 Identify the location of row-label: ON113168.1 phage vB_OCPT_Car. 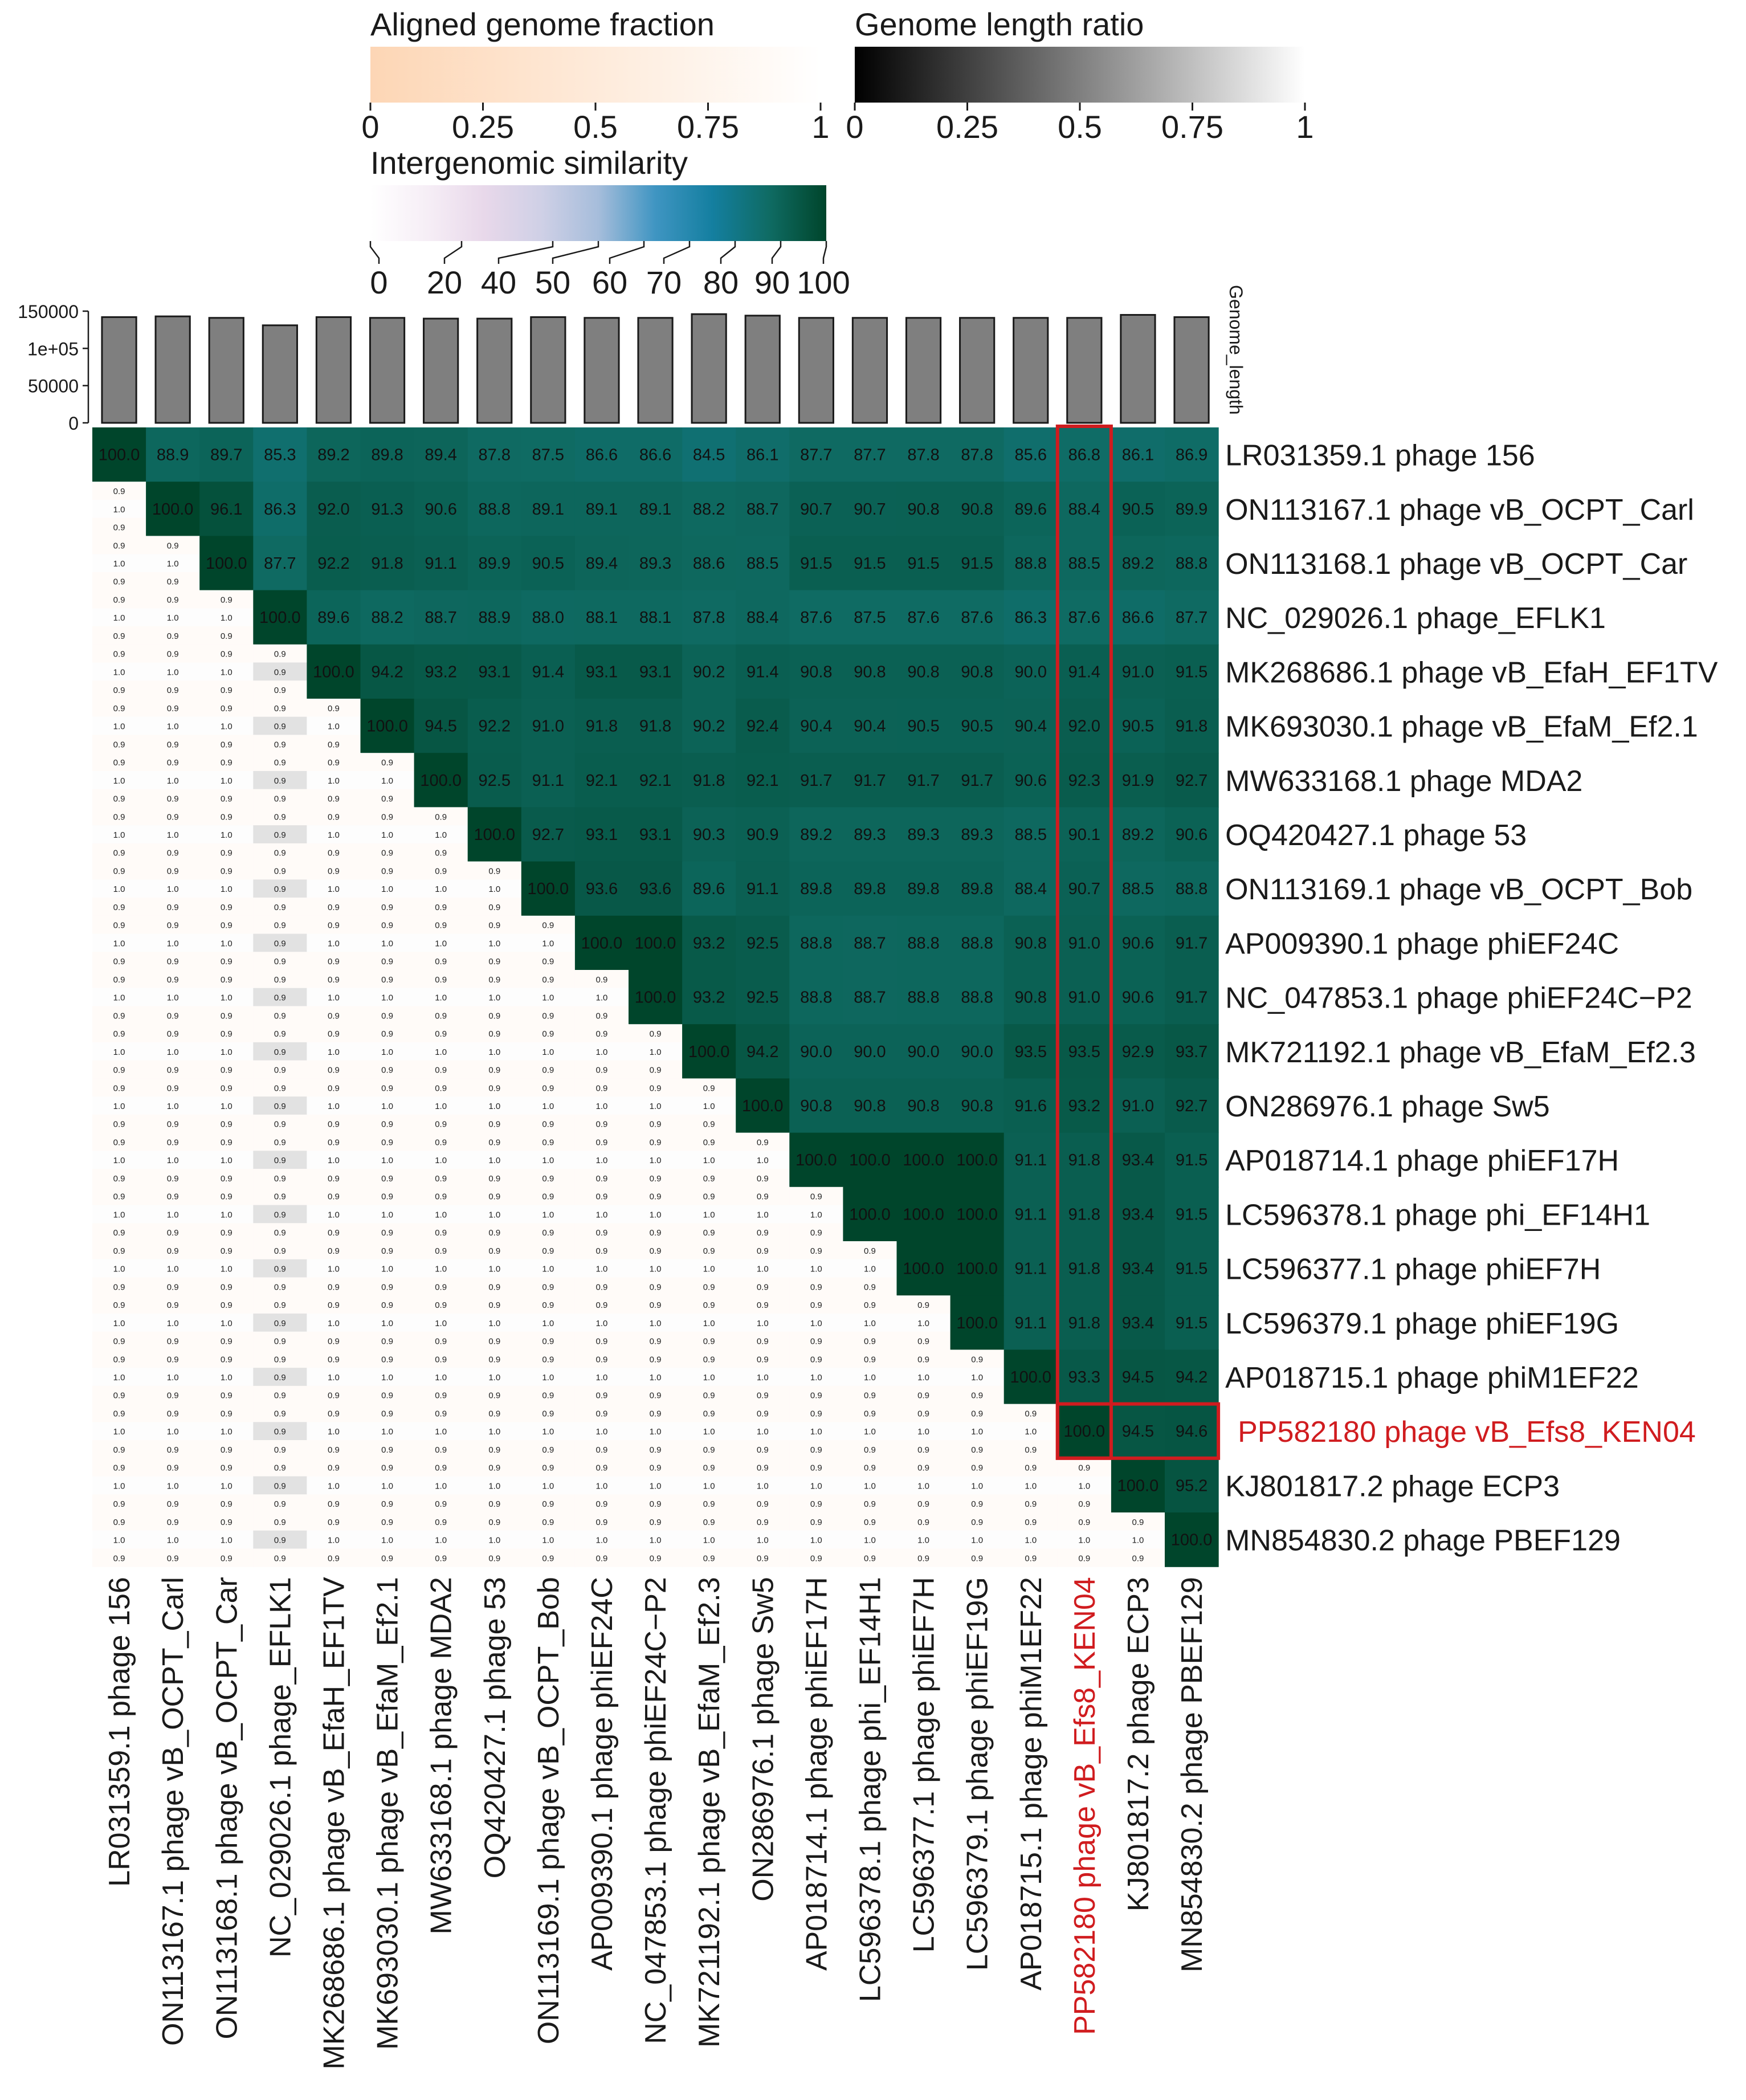
(1456, 564).